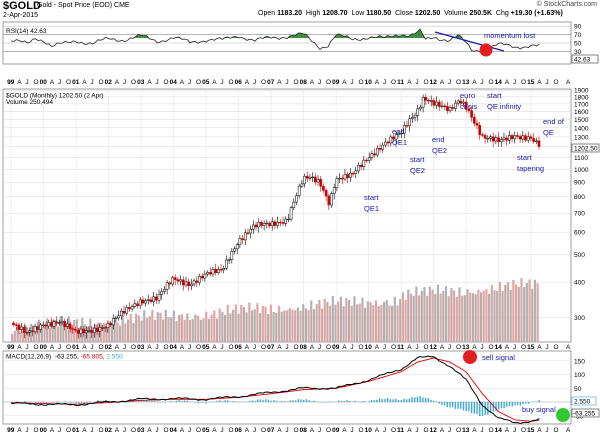 Image resolution: width=600 pixels, height=434 pixels. I want to click on price-y-tick-label: 1700, so click(581, 104).